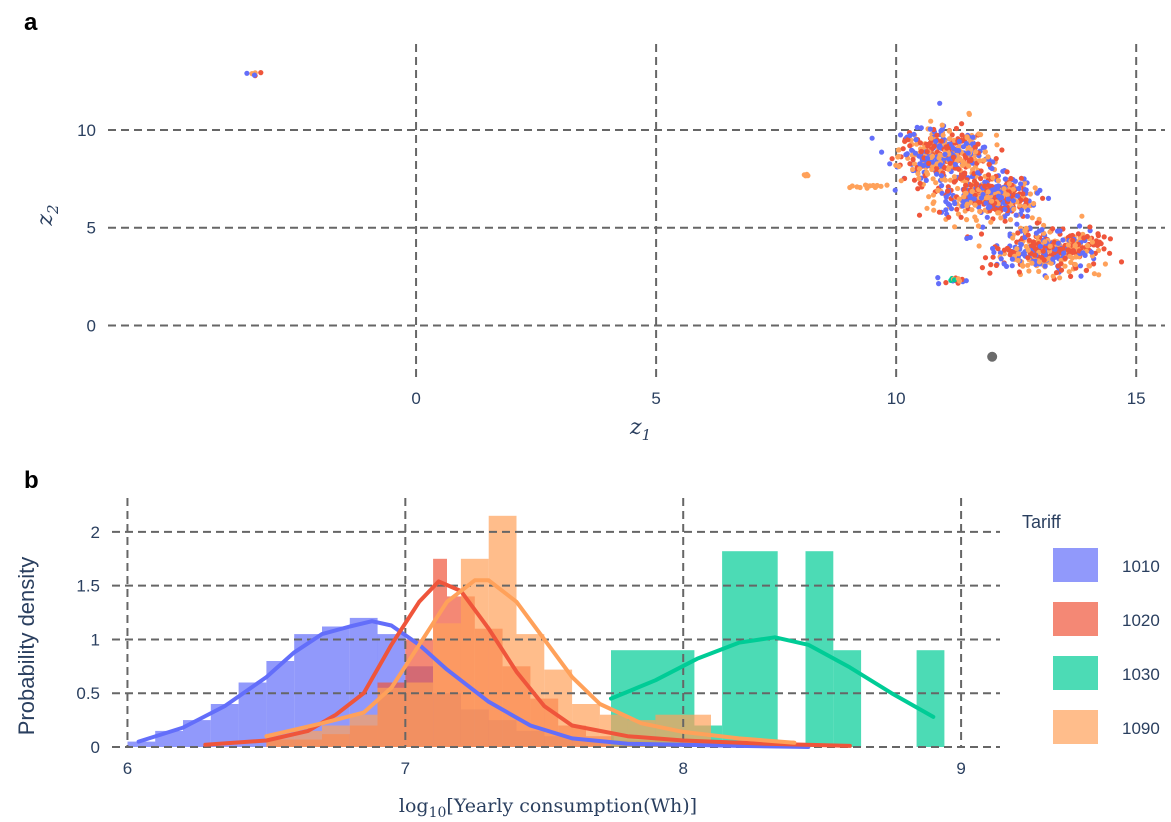 The image size is (1171, 822). Describe the element at coordinates (1141, 620) in the screenshot. I see `legend-label-1020: 1020` at that location.